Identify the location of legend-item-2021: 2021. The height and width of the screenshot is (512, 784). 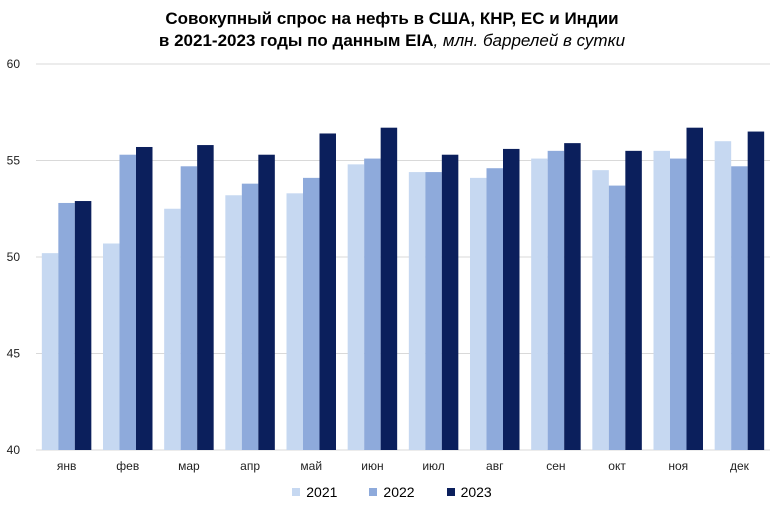
(314, 492).